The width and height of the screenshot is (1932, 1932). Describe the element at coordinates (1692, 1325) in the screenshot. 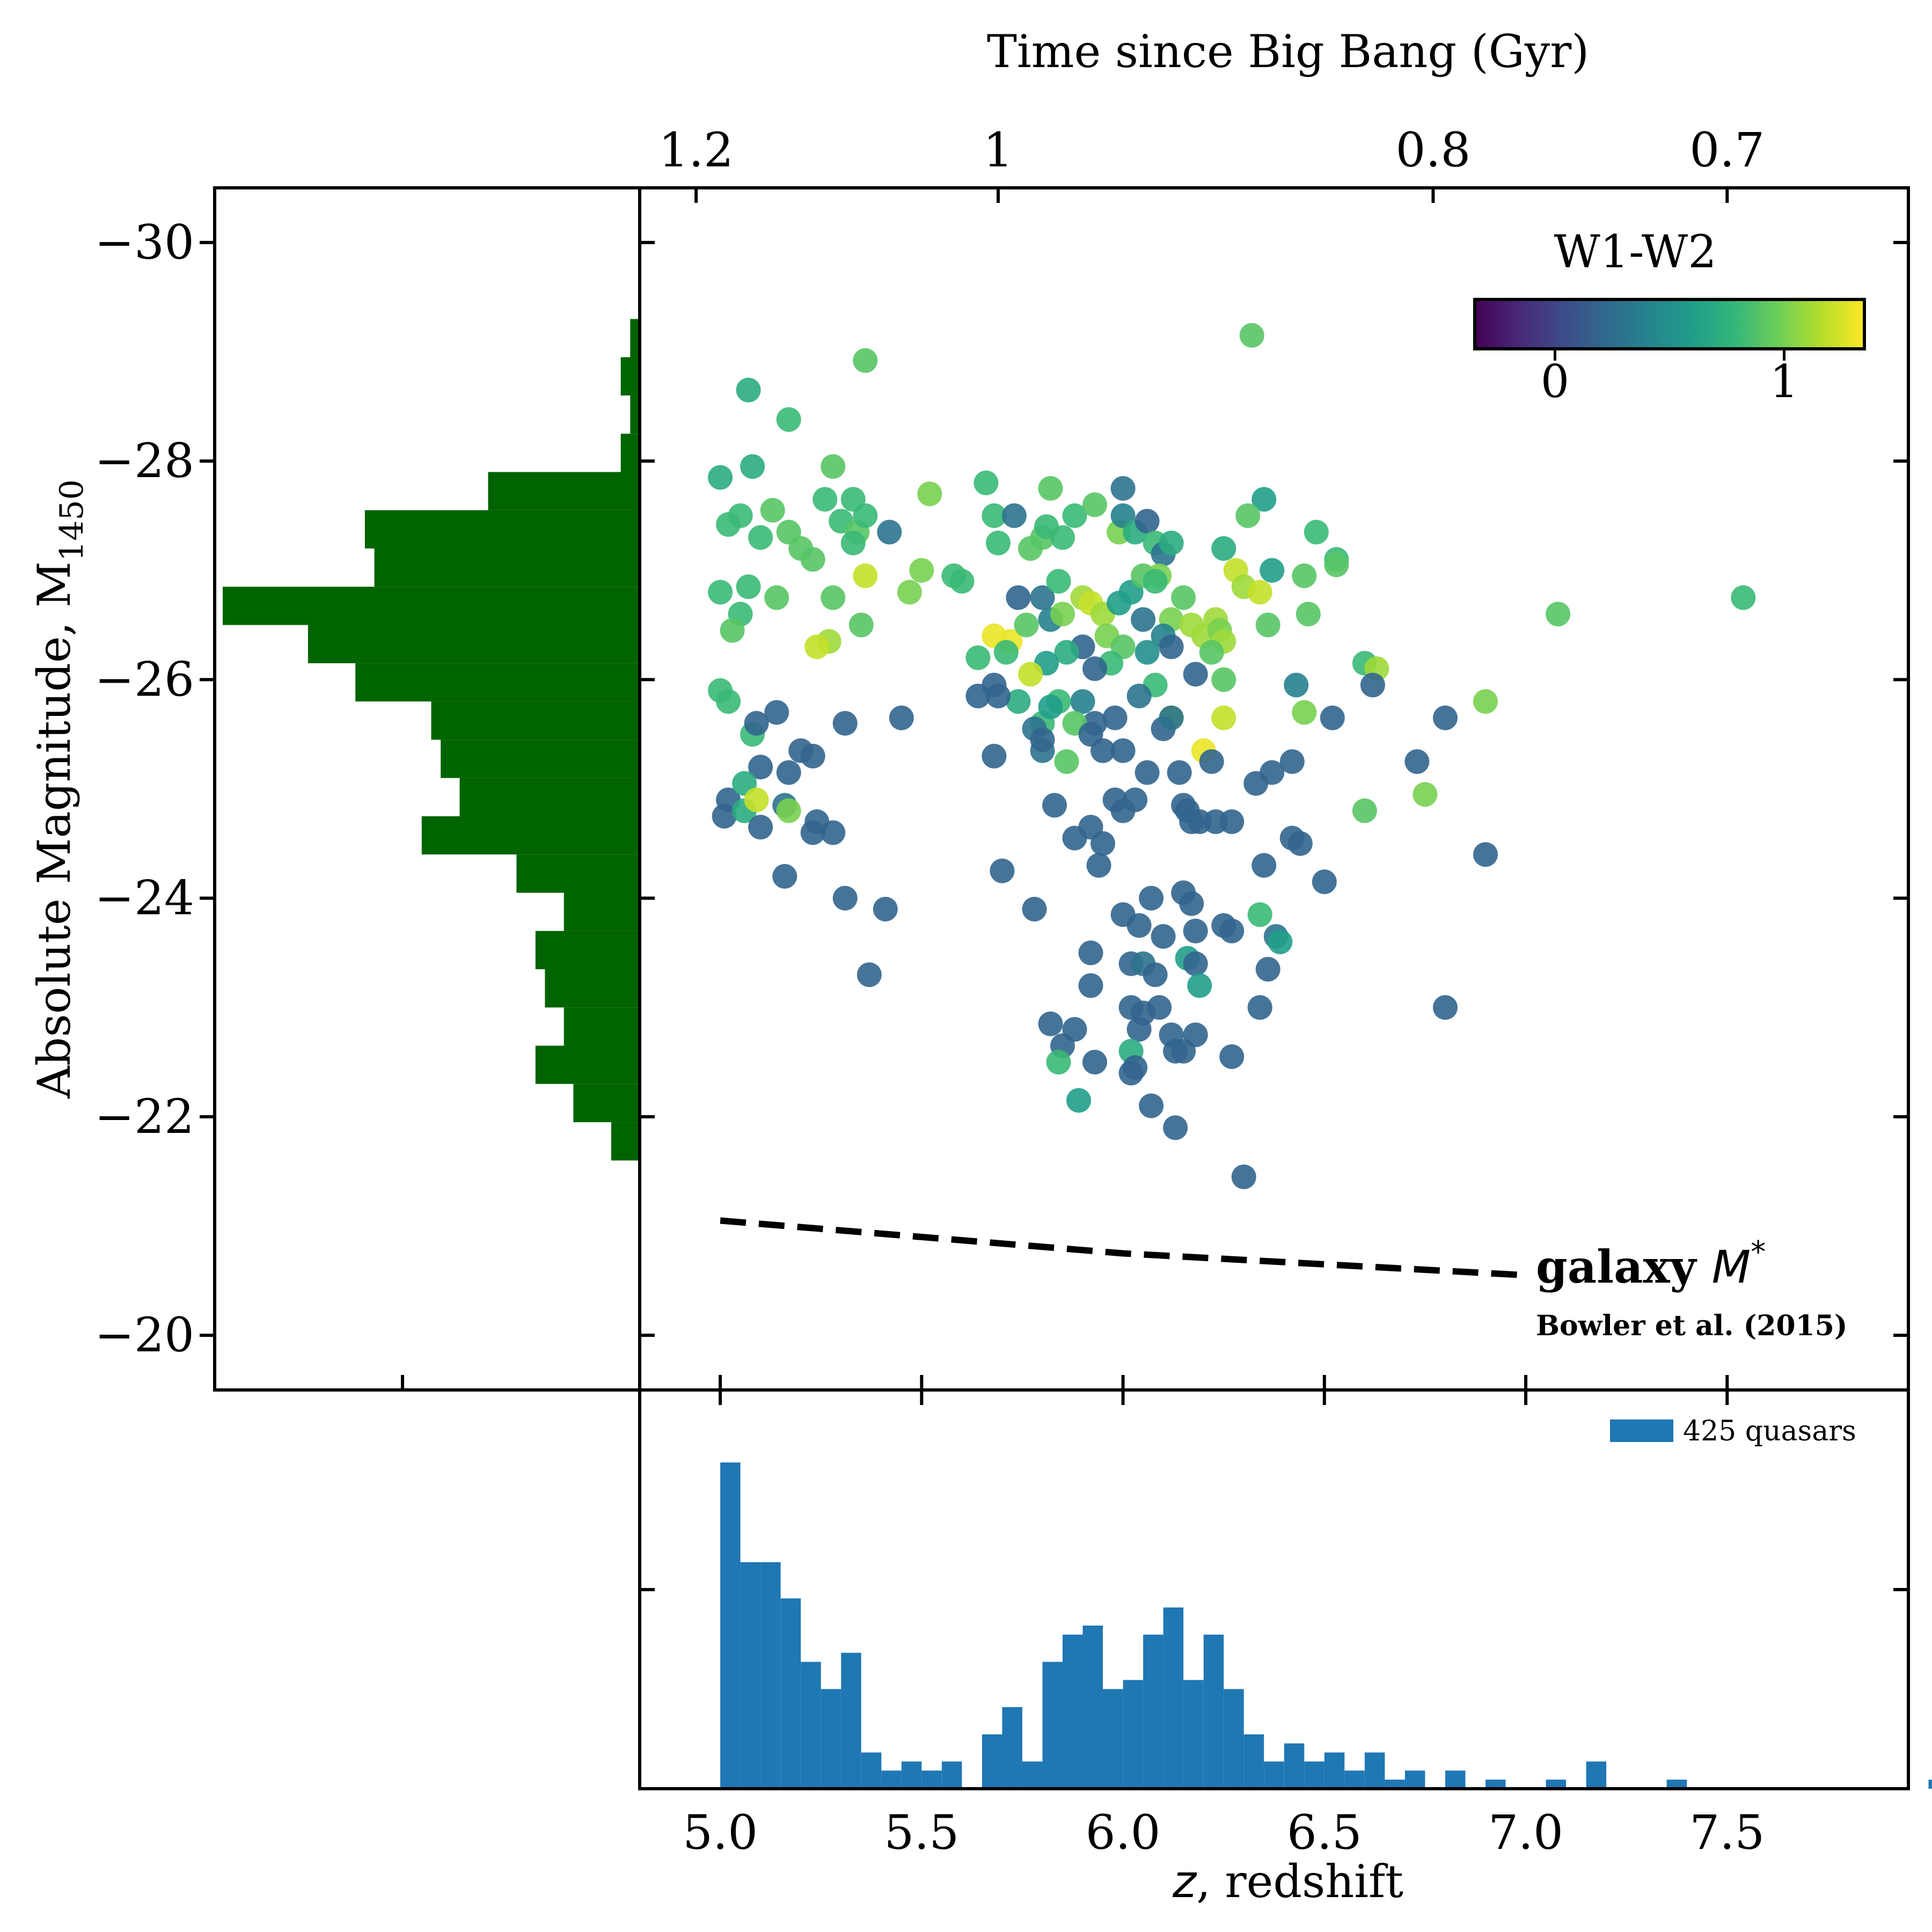

I see `annotation-reference: Bowler et al. (2015)` at that location.